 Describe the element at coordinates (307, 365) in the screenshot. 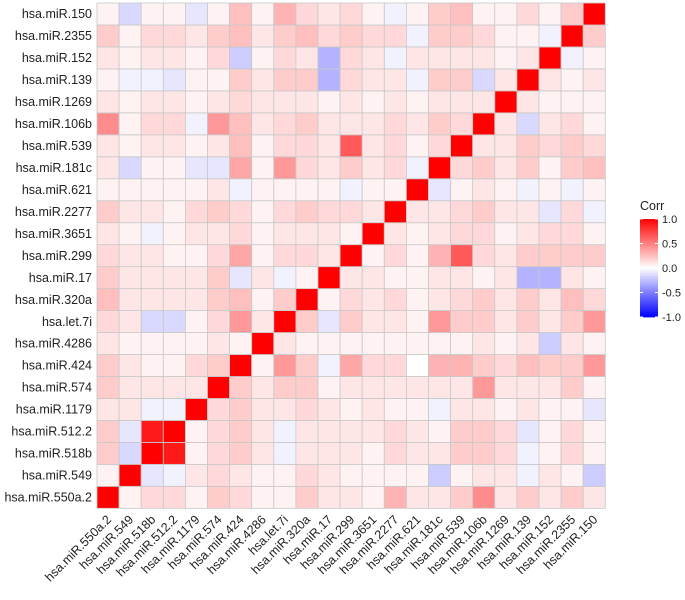

I see `heatmap-cell: hsa.miR.424 / hsa.miR.320a` at that location.